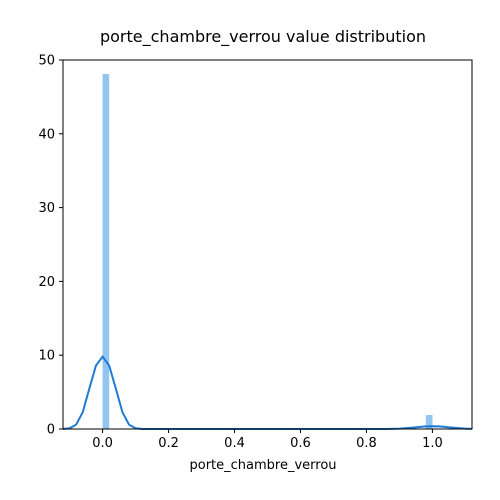 The height and width of the screenshot is (500, 500). Describe the element at coordinates (46, 134) in the screenshot. I see `y-tick-label: 40` at that location.